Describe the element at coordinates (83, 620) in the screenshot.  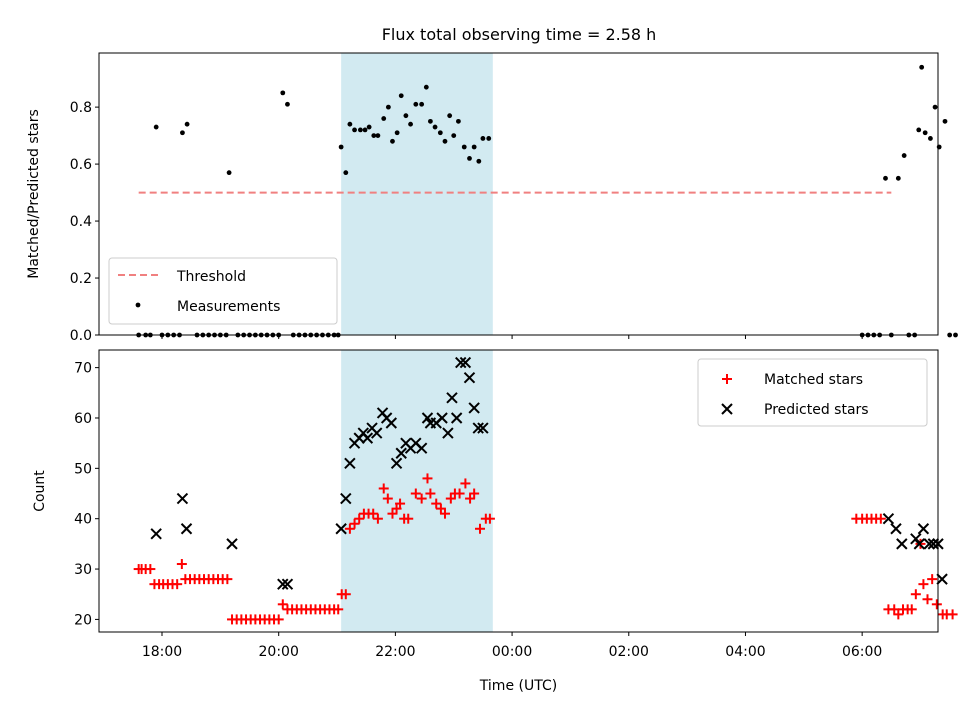
I see `y-tick-label: 20` at that location.